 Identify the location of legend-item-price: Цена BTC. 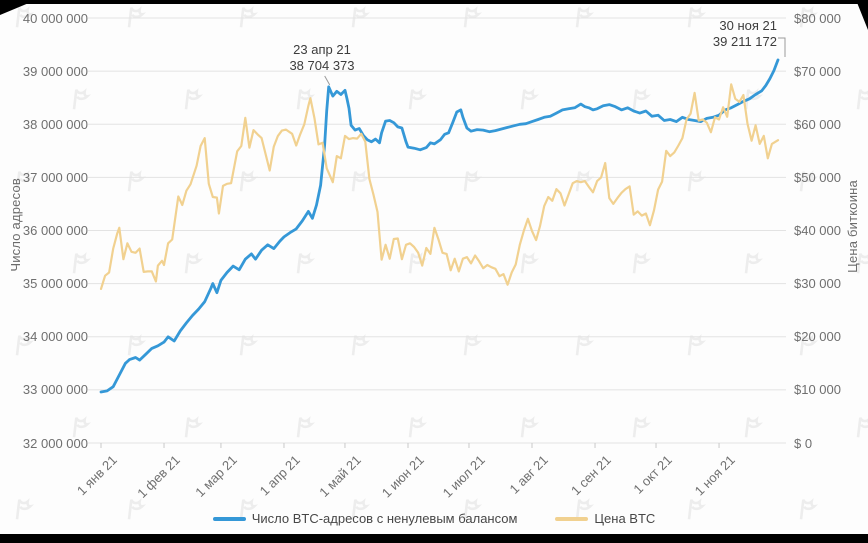
(605, 518).